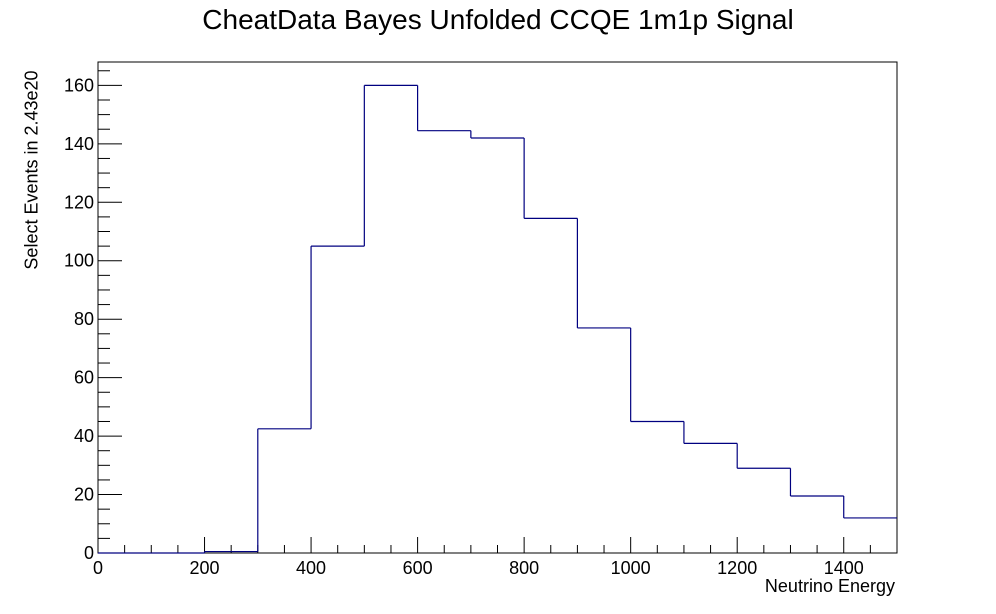 The width and height of the screenshot is (996, 614). What do you see at coordinates (524, 568) in the screenshot?
I see `x-tick-label: 800` at bounding box center [524, 568].